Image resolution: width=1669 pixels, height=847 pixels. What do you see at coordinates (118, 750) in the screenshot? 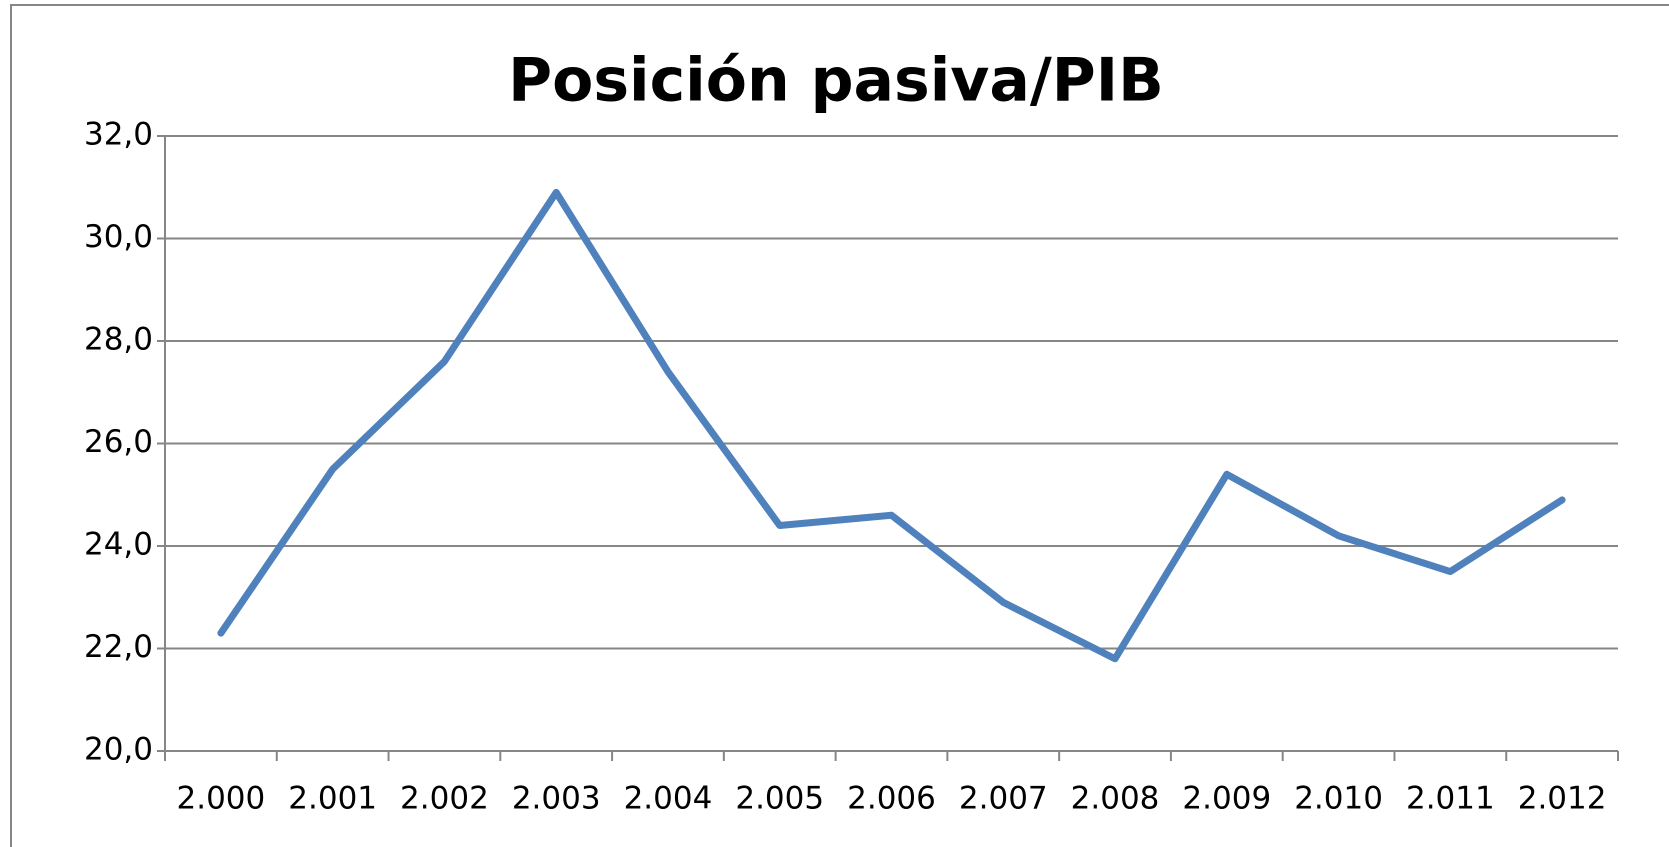
I see `y-tick-label: 20,0` at bounding box center [118, 750].